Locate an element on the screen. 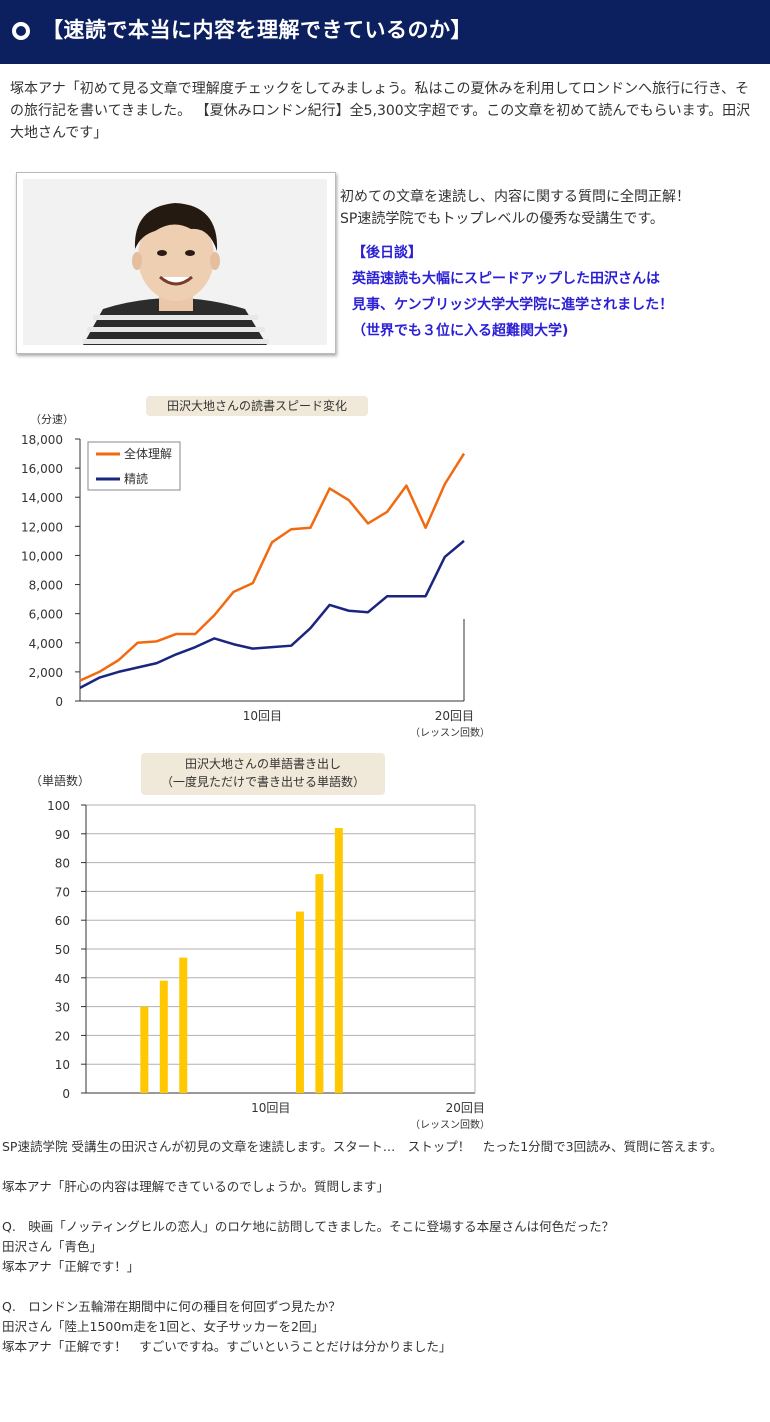 This screenshot has height=1422, width=770. y-tick-label: 20 is located at coordinates (62, 1036).